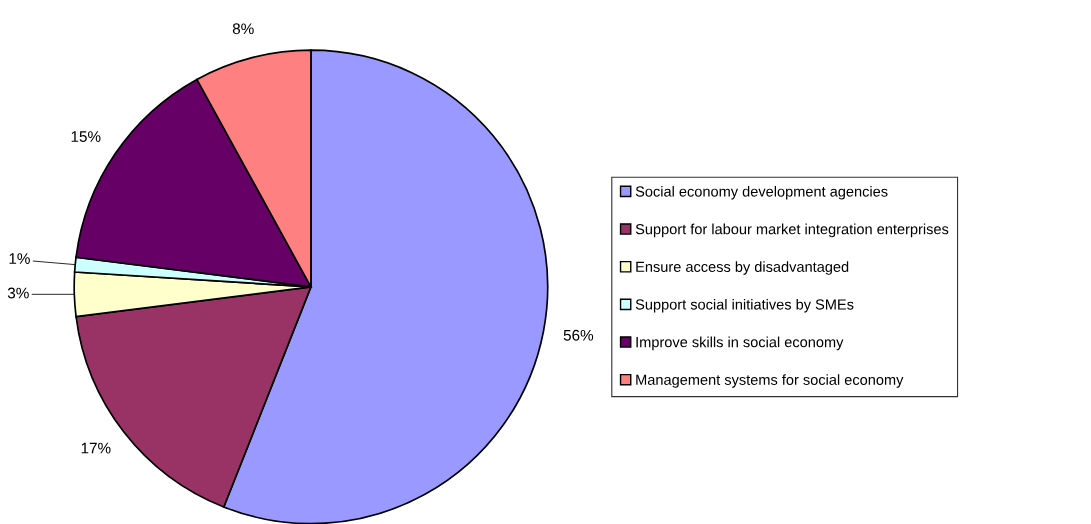 The width and height of the screenshot is (1091, 524). What do you see at coordinates (761, 192) in the screenshot?
I see `legend-label: Social economy development agencies` at bounding box center [761, 192].